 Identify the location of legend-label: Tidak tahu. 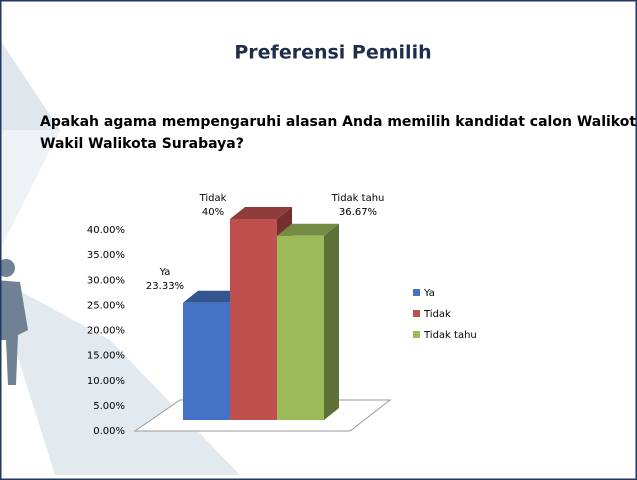
(450, 335).